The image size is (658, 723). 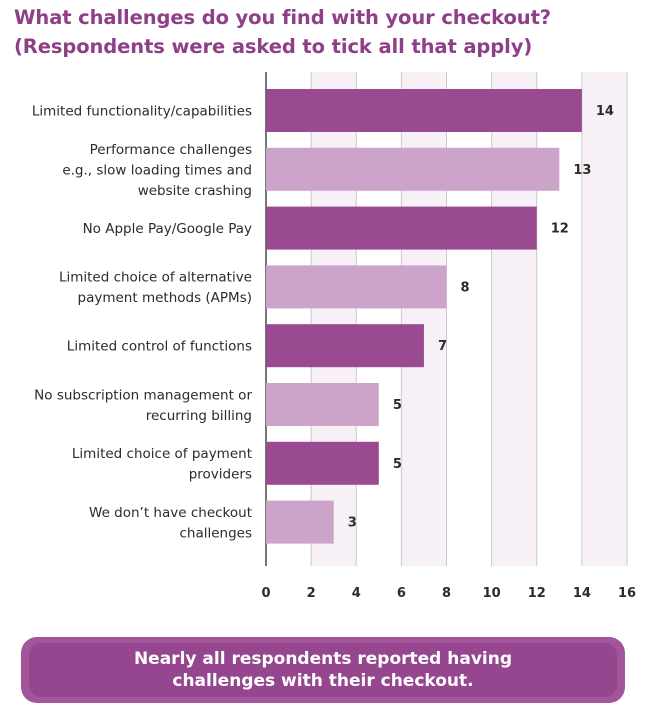 I want to click on category-label: Limited functionality/capabilities, so click(x=142, y=112).